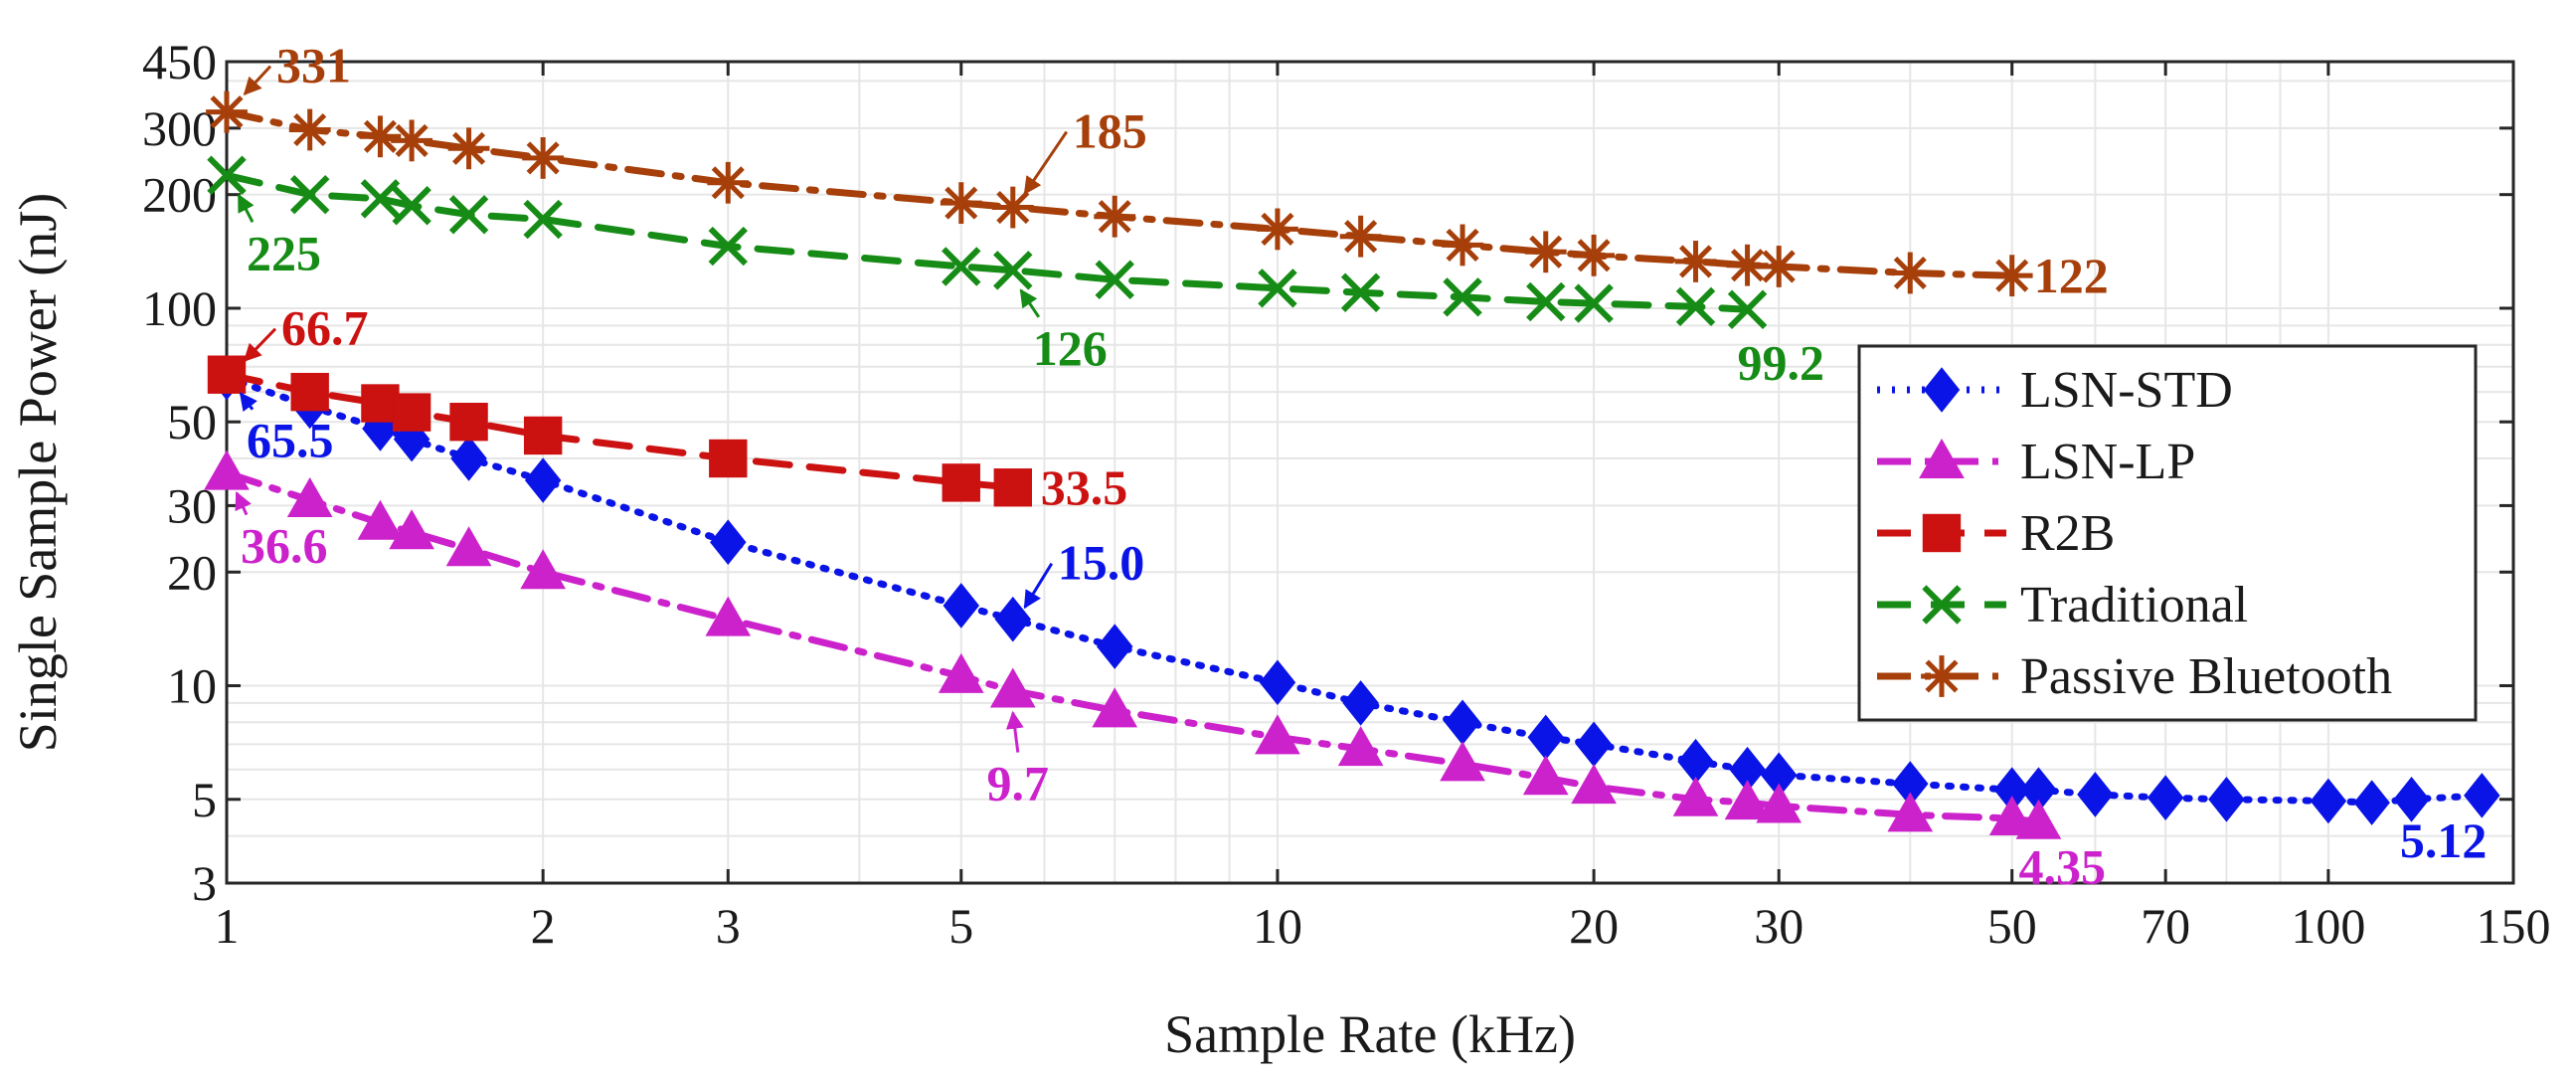  I want to click on annotation-label: 331, so click(313, 65).